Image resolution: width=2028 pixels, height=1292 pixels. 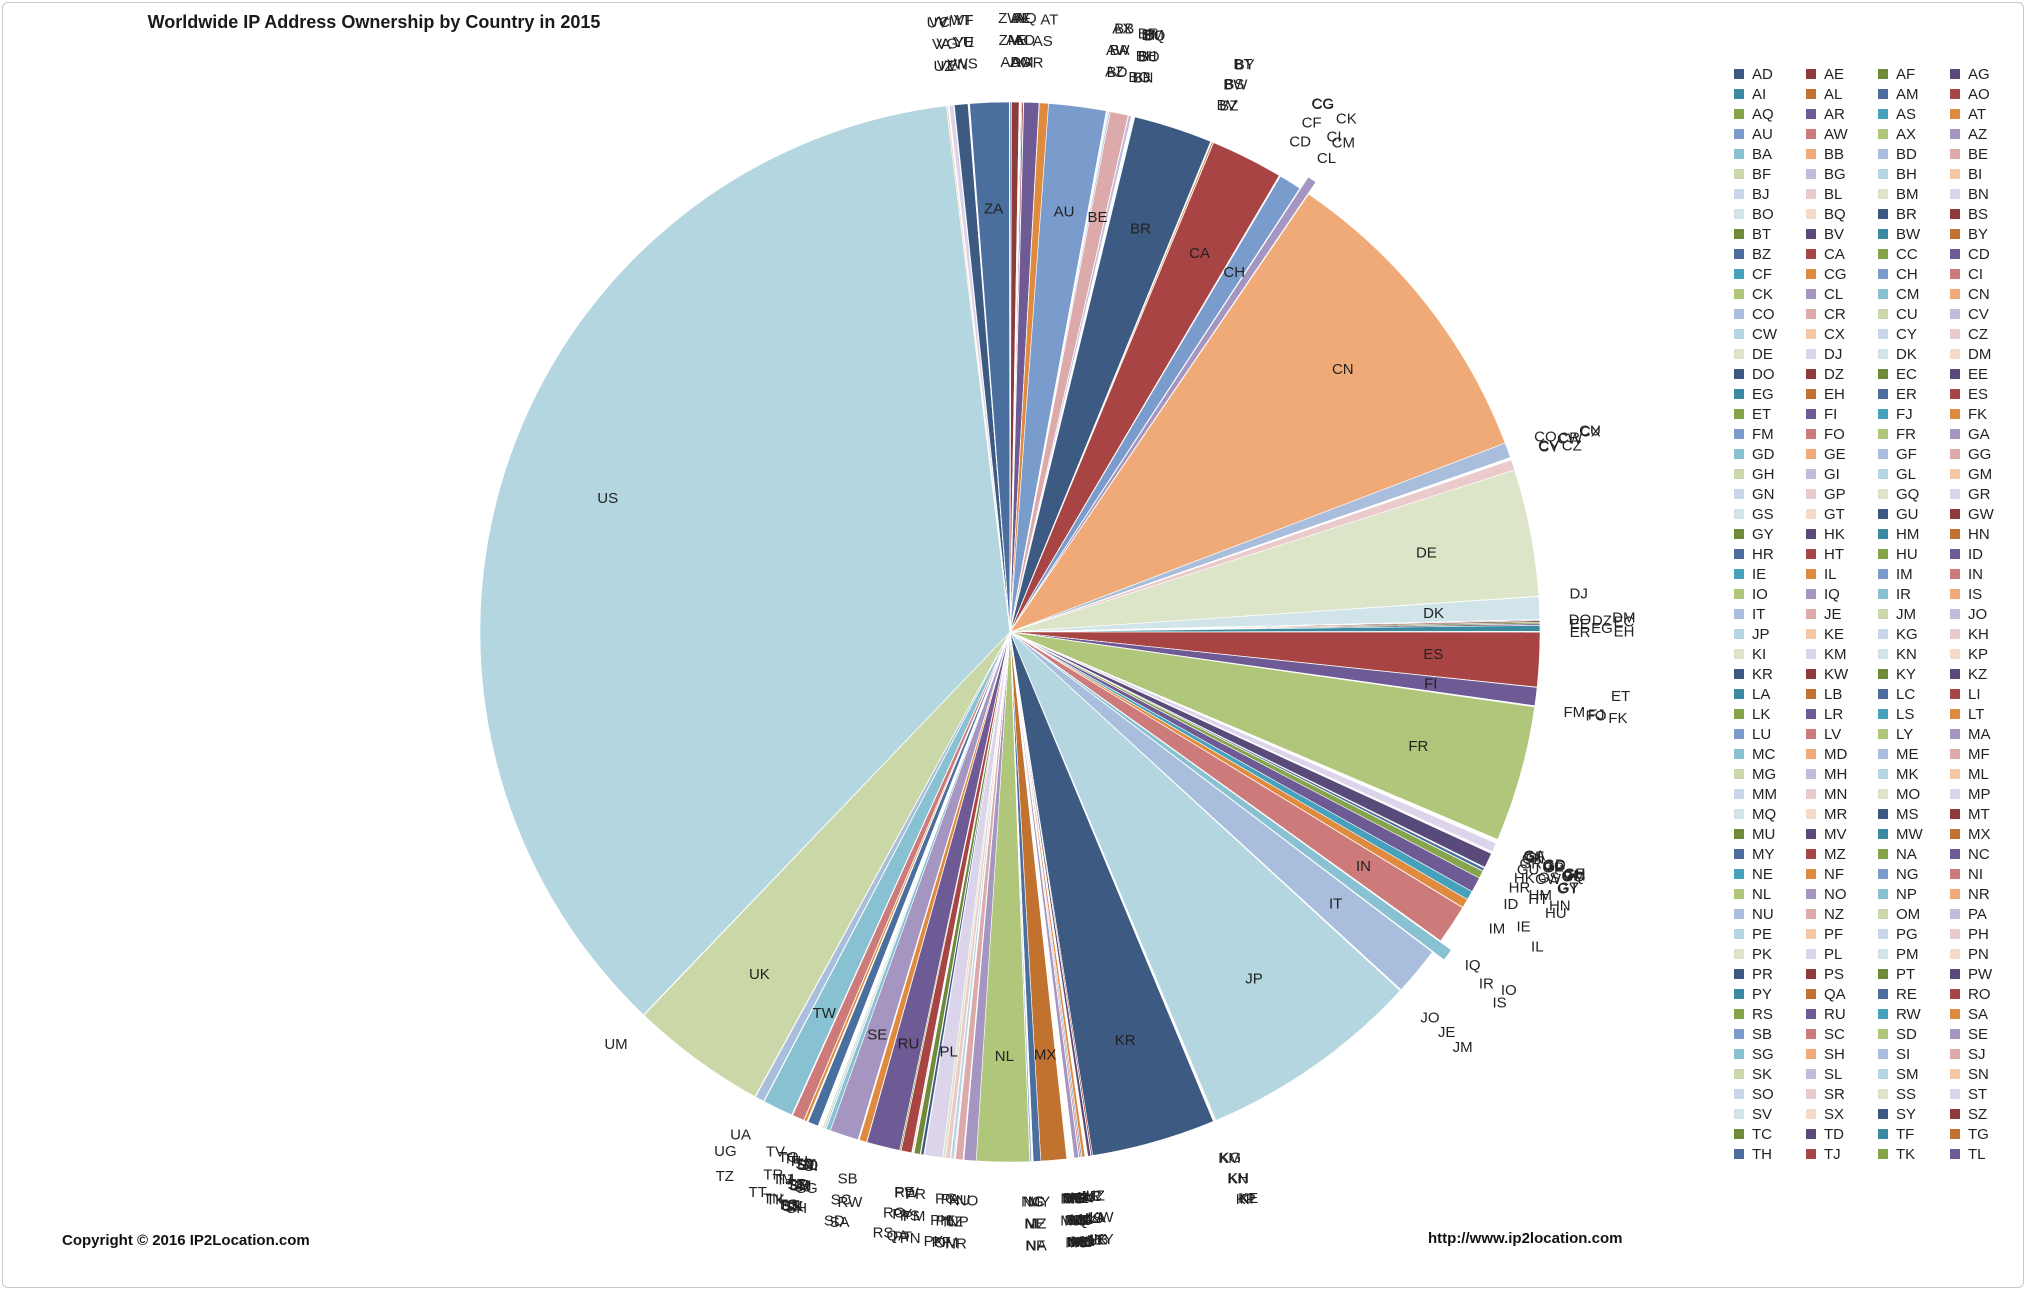 I want to click on legend-item-lu: LU, so click(x=1770, y=734).